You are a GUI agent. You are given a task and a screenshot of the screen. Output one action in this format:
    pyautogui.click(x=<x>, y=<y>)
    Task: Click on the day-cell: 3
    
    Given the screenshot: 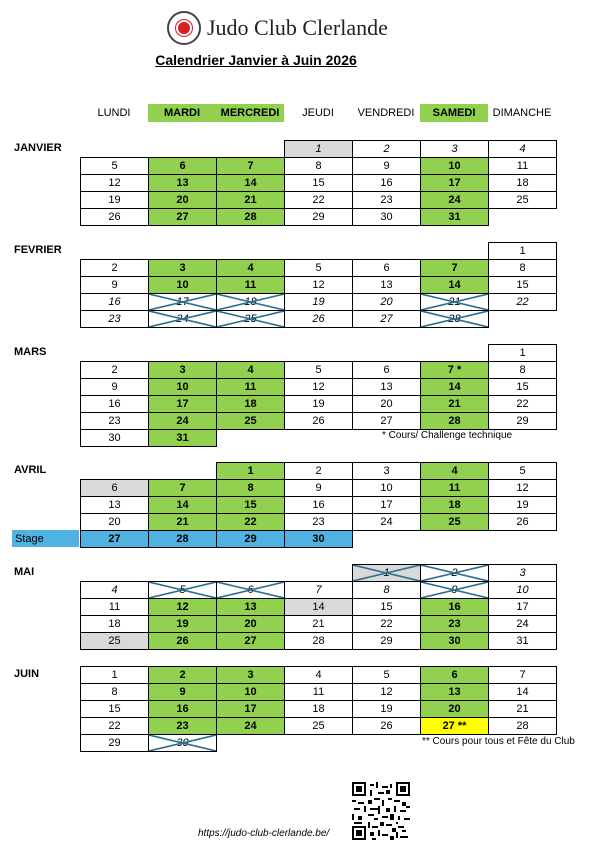 What is the action you would take?
    pyautogui.click(x=454, y=149)
    